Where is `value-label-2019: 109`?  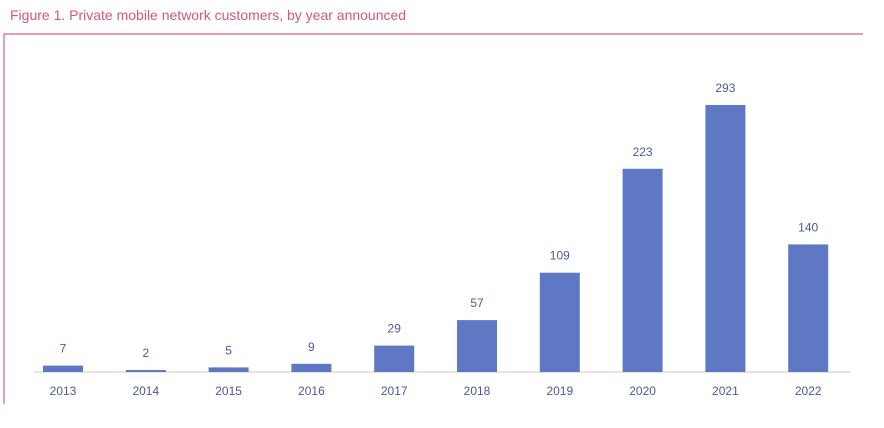 value-label-2019: 109 is located at coordinates (560, 256).